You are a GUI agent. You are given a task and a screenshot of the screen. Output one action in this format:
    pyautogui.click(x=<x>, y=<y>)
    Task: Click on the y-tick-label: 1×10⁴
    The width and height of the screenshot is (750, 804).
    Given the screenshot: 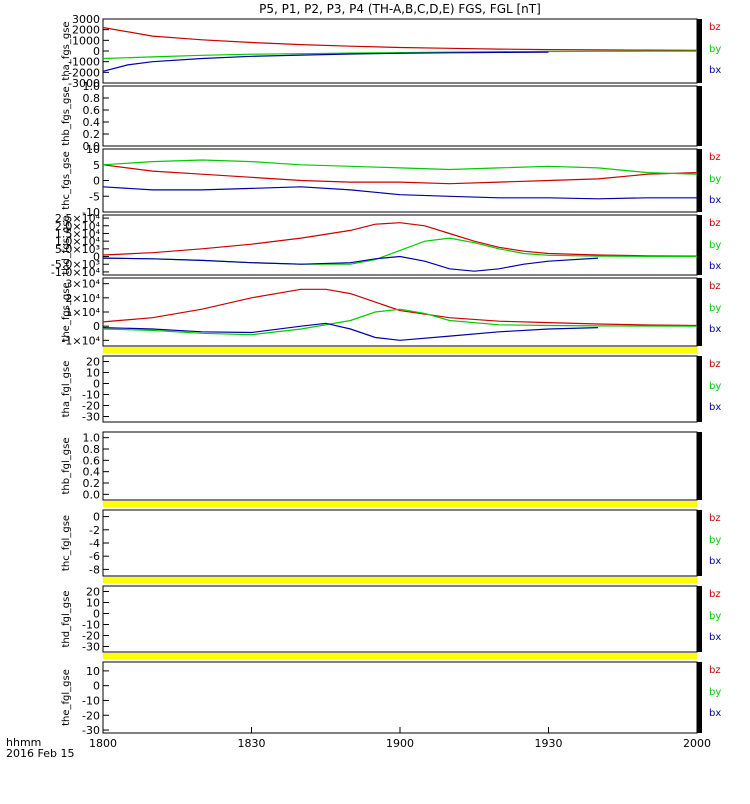 What is the action you would take?
    pyautogui.click(x=82, y=312)
    